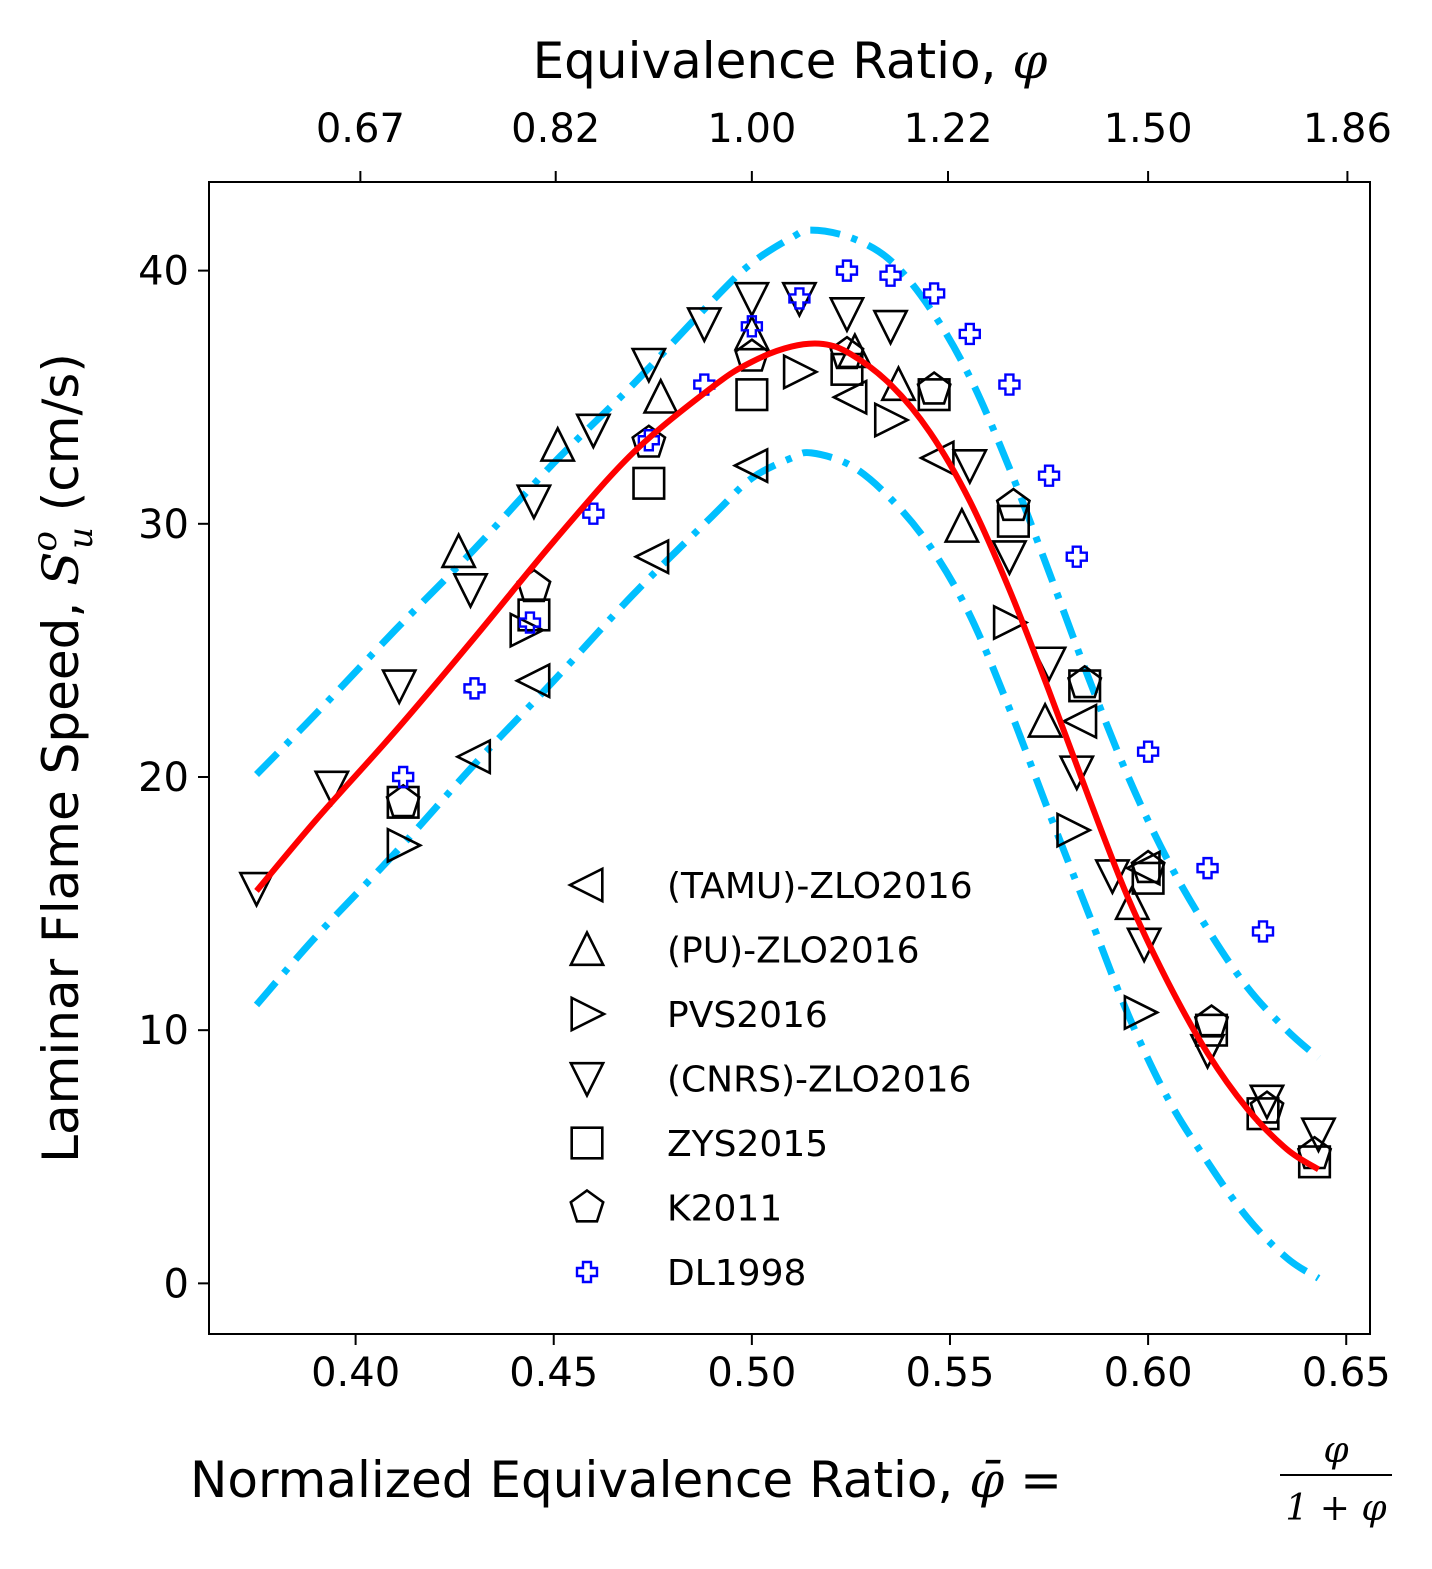 Image resolution: width=1432 pixels, height=1569 pixels. What do you see at coordinates (724, 1209) in the screenshot?
I see `legend-label: K2011` at bounding box center [724, 1209].